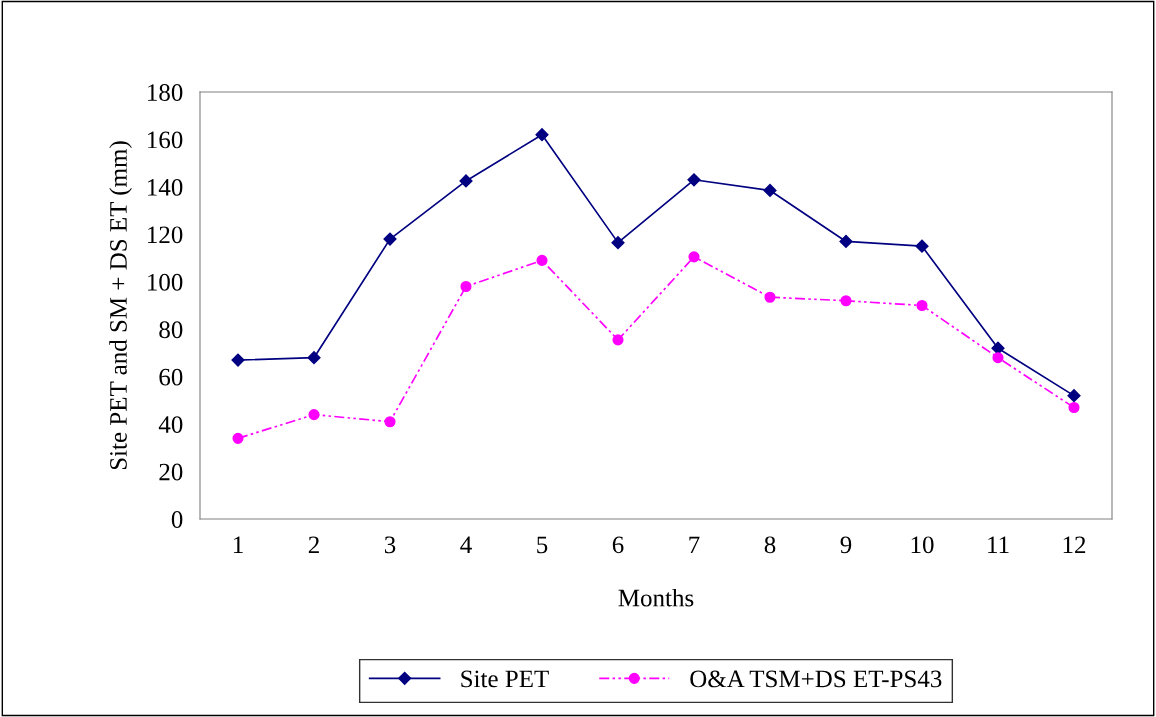 The width and height of the screenshot is (1156, 717). Describe the element at coordinates (390, 545) in the screenshot. I see `x-tick-label: 3` at that location.